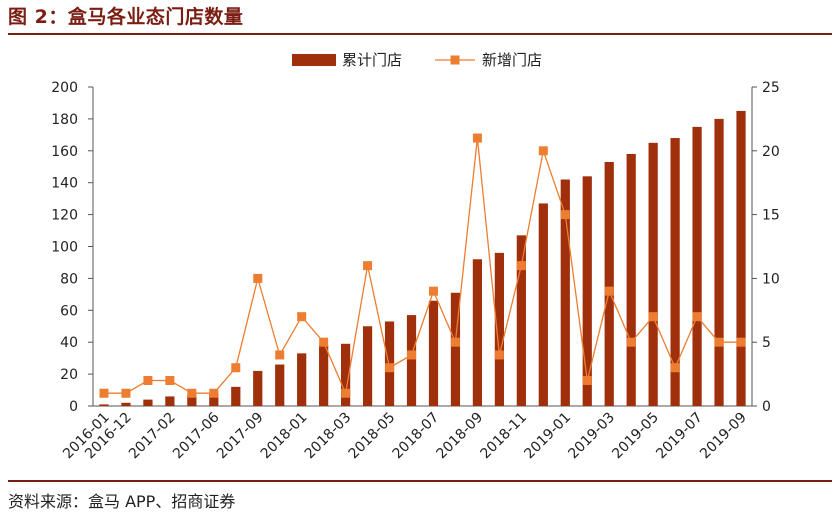 The width and height of the screenshot is (840, 530). Describe the element at coordinates (240, 436) in the screenshot. I see `x-tick-label: 2017-09` at that location.